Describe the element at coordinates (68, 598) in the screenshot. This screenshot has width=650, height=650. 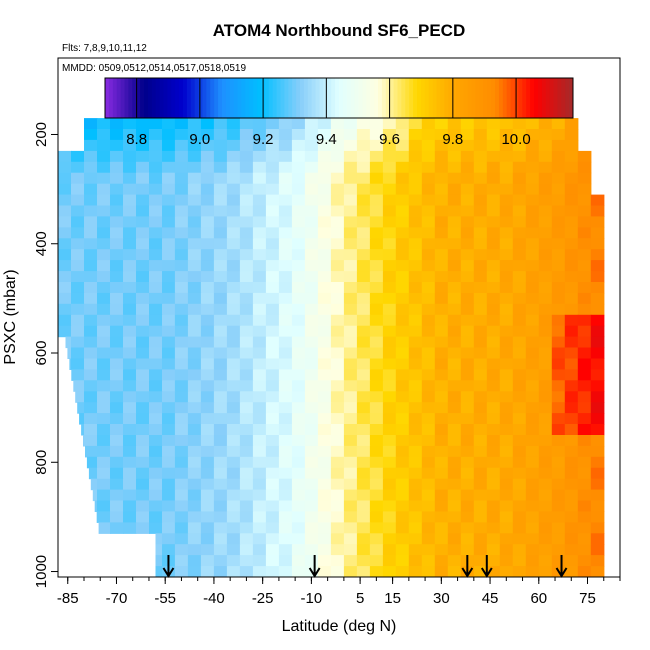
I see `x-tick-label: -85` at that location.